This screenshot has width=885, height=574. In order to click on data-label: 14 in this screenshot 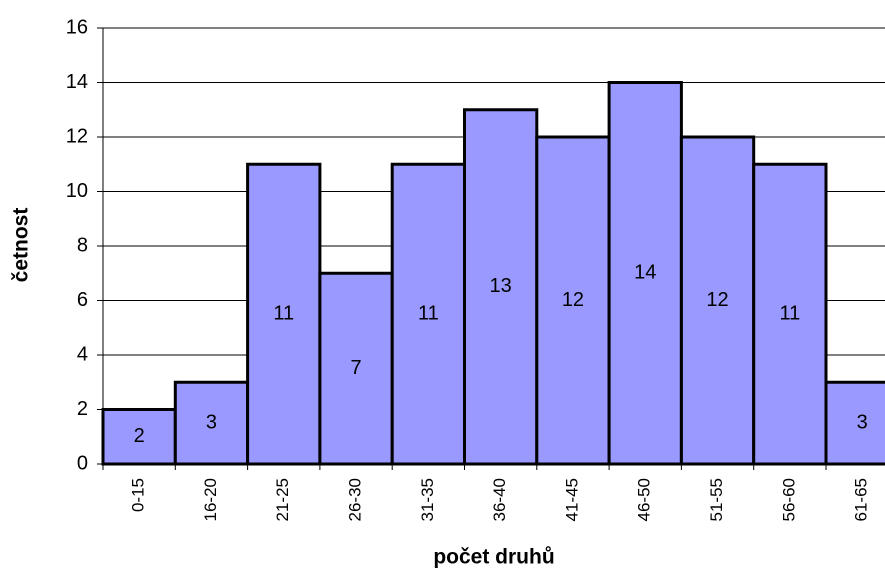, I will do `click(645, 273)`.